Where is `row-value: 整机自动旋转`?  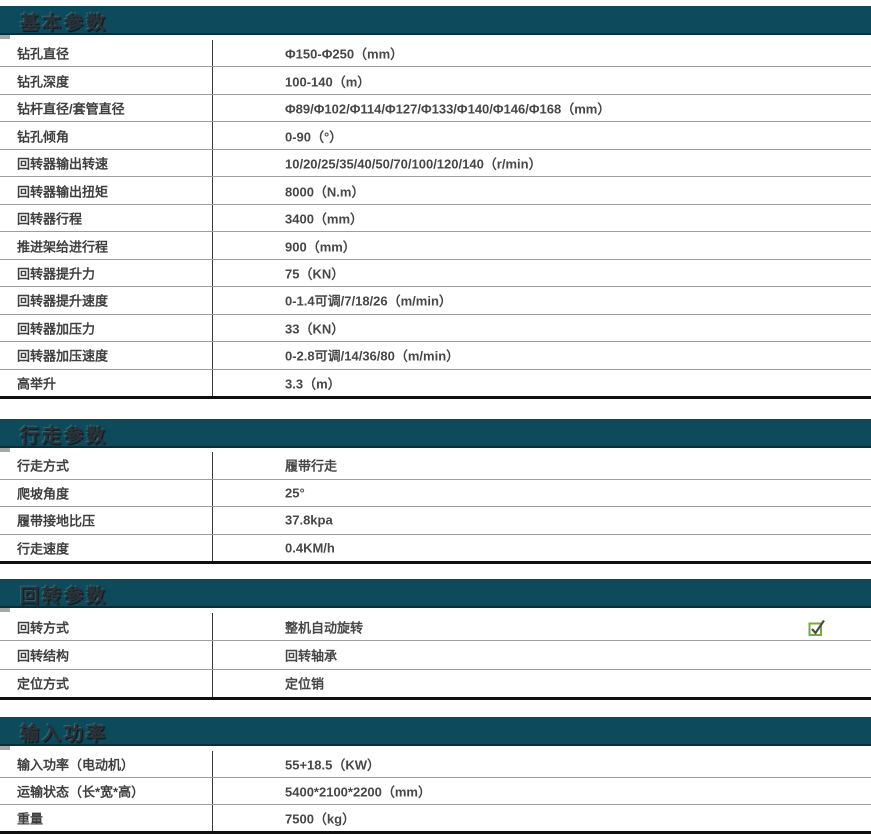
row-value: 整机自动旋转 is located at coordinates (324, 628).